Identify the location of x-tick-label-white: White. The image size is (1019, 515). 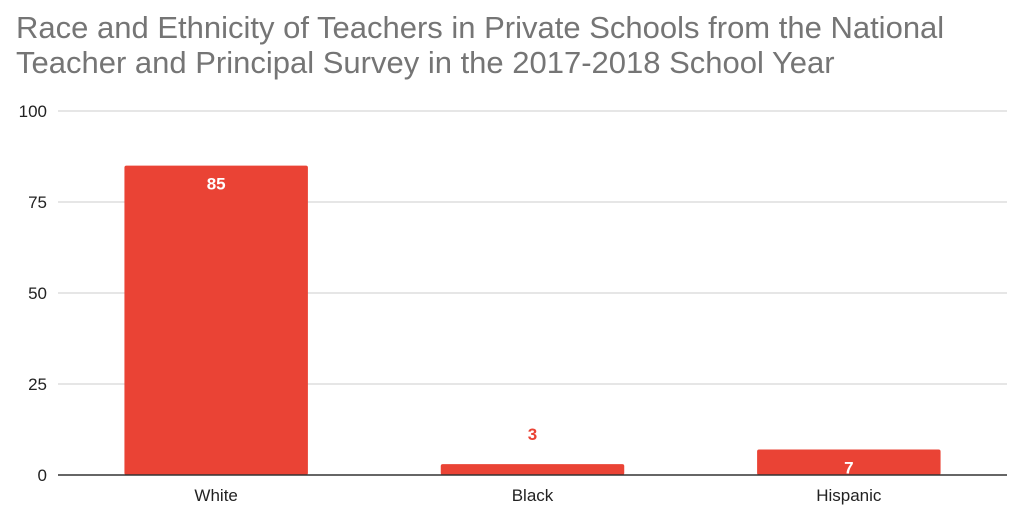
(215, 495).